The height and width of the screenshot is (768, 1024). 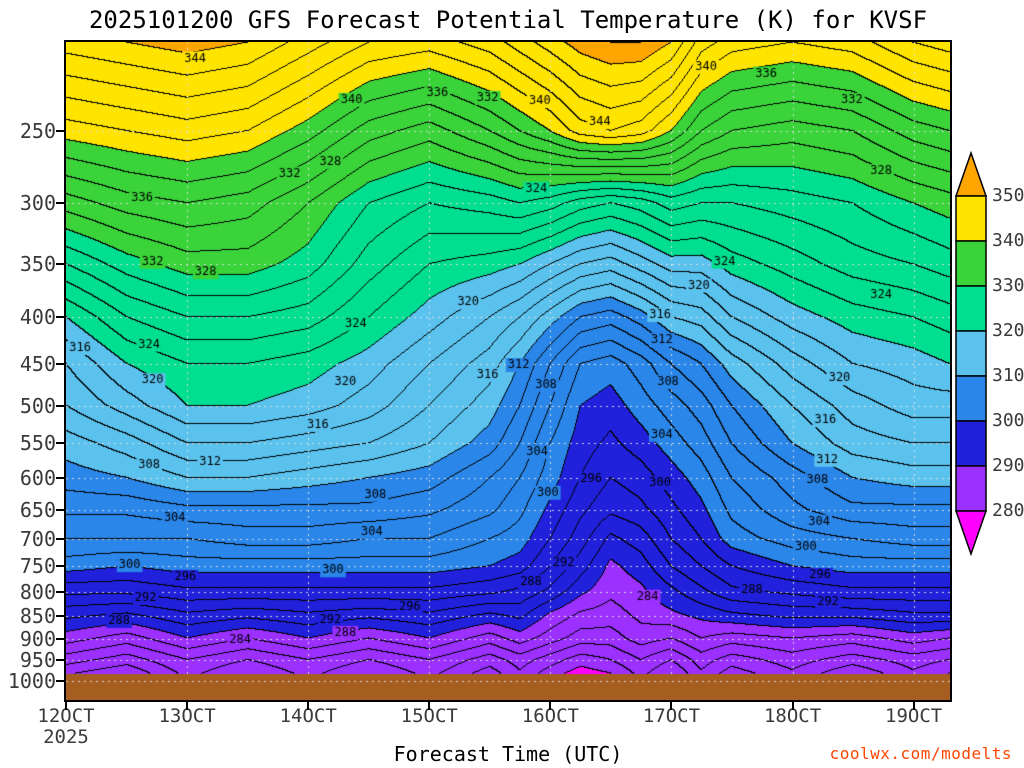 What do you see at coordinates (1008, 465) in the screenshot?
I see `colorbar-label: 290` at bounding box center [1008, 465].